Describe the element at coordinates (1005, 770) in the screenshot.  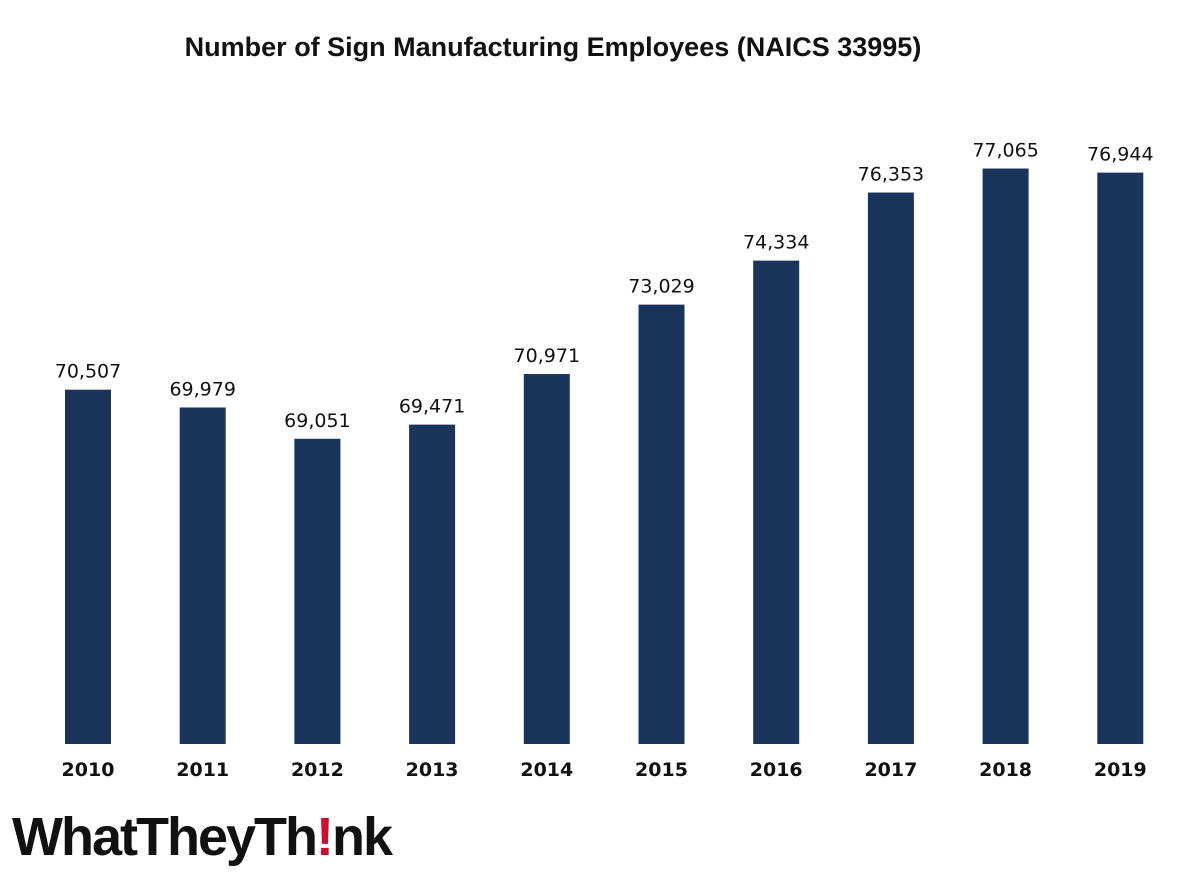
I see `x-tick-label-2018: 2018` at that location.